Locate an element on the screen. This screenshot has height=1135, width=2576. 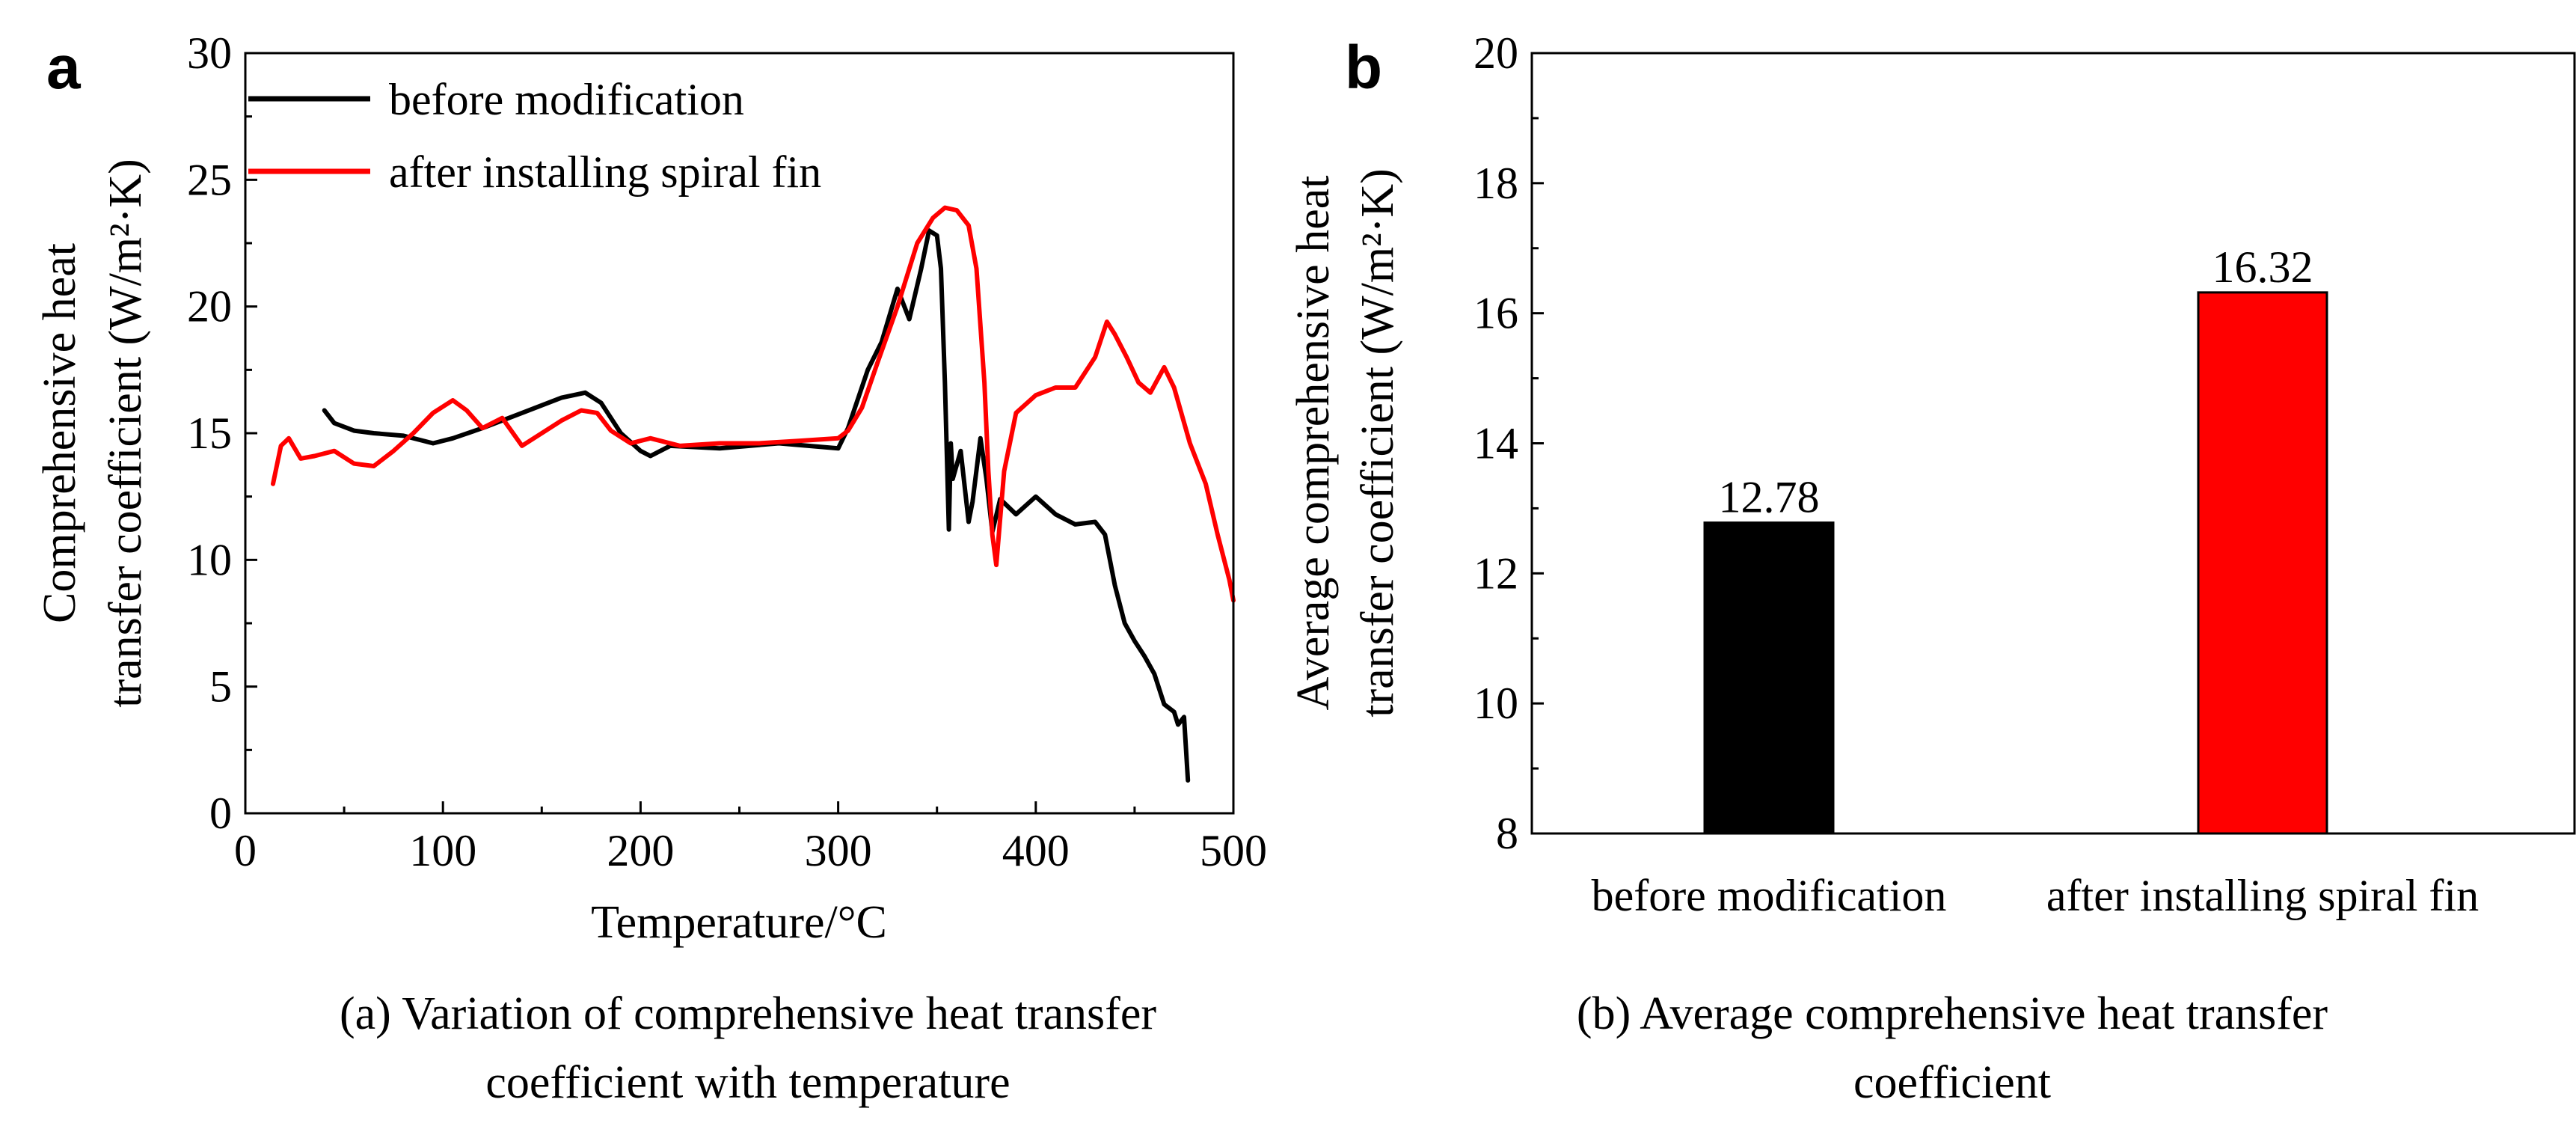
x-tick-label: 100 is located at coordinates (442, 850).